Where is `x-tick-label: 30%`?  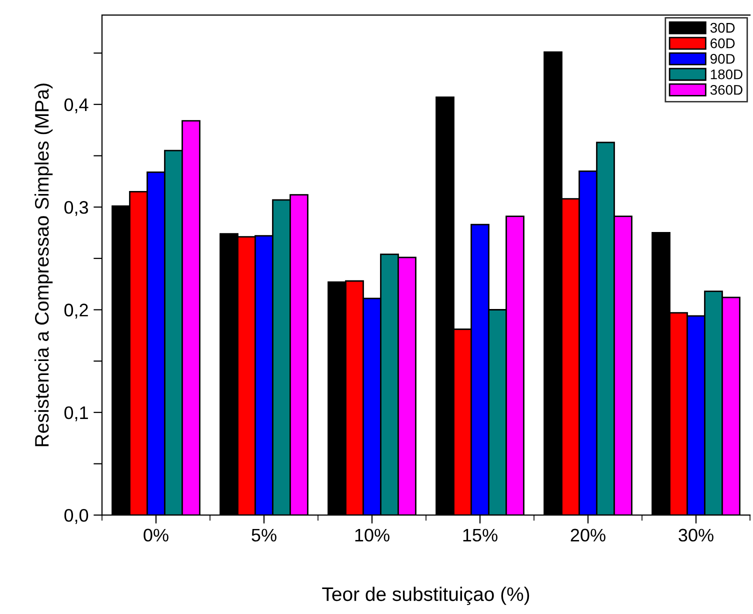
x-tick-label: 30% is located at coordinates (696, 535).